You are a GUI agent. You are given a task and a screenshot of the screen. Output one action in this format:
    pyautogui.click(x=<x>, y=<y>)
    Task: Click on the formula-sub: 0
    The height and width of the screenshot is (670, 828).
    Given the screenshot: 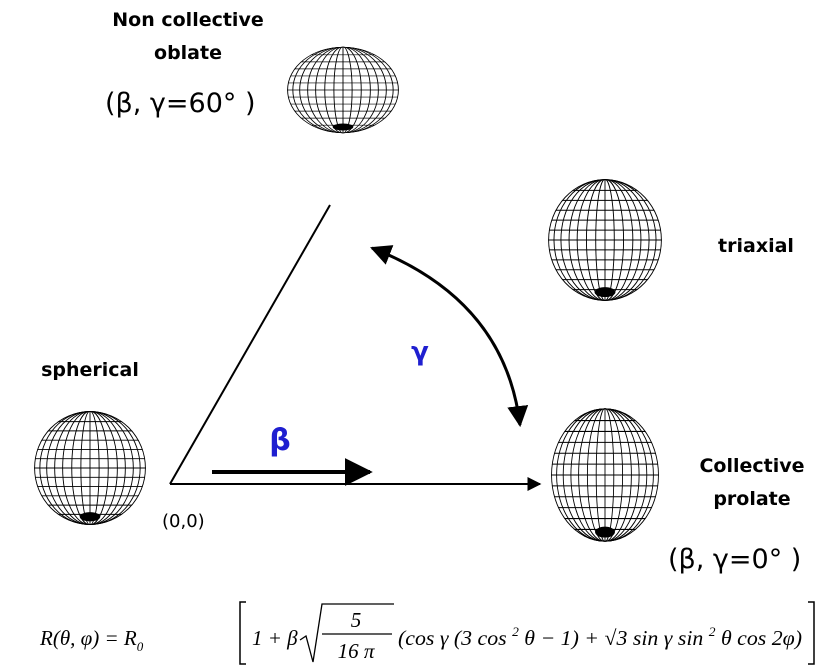 What is the action you would take?
    pyautogui.click(x=140, y=646)
    